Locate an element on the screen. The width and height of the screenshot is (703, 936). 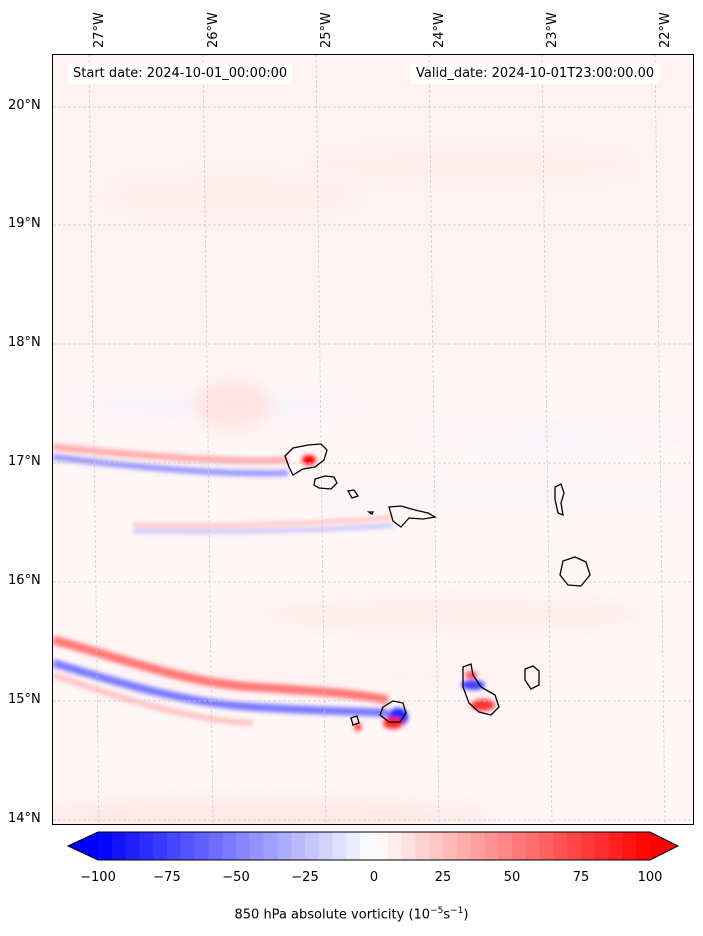
island-boa-vista is located at coordinates (575, 571).